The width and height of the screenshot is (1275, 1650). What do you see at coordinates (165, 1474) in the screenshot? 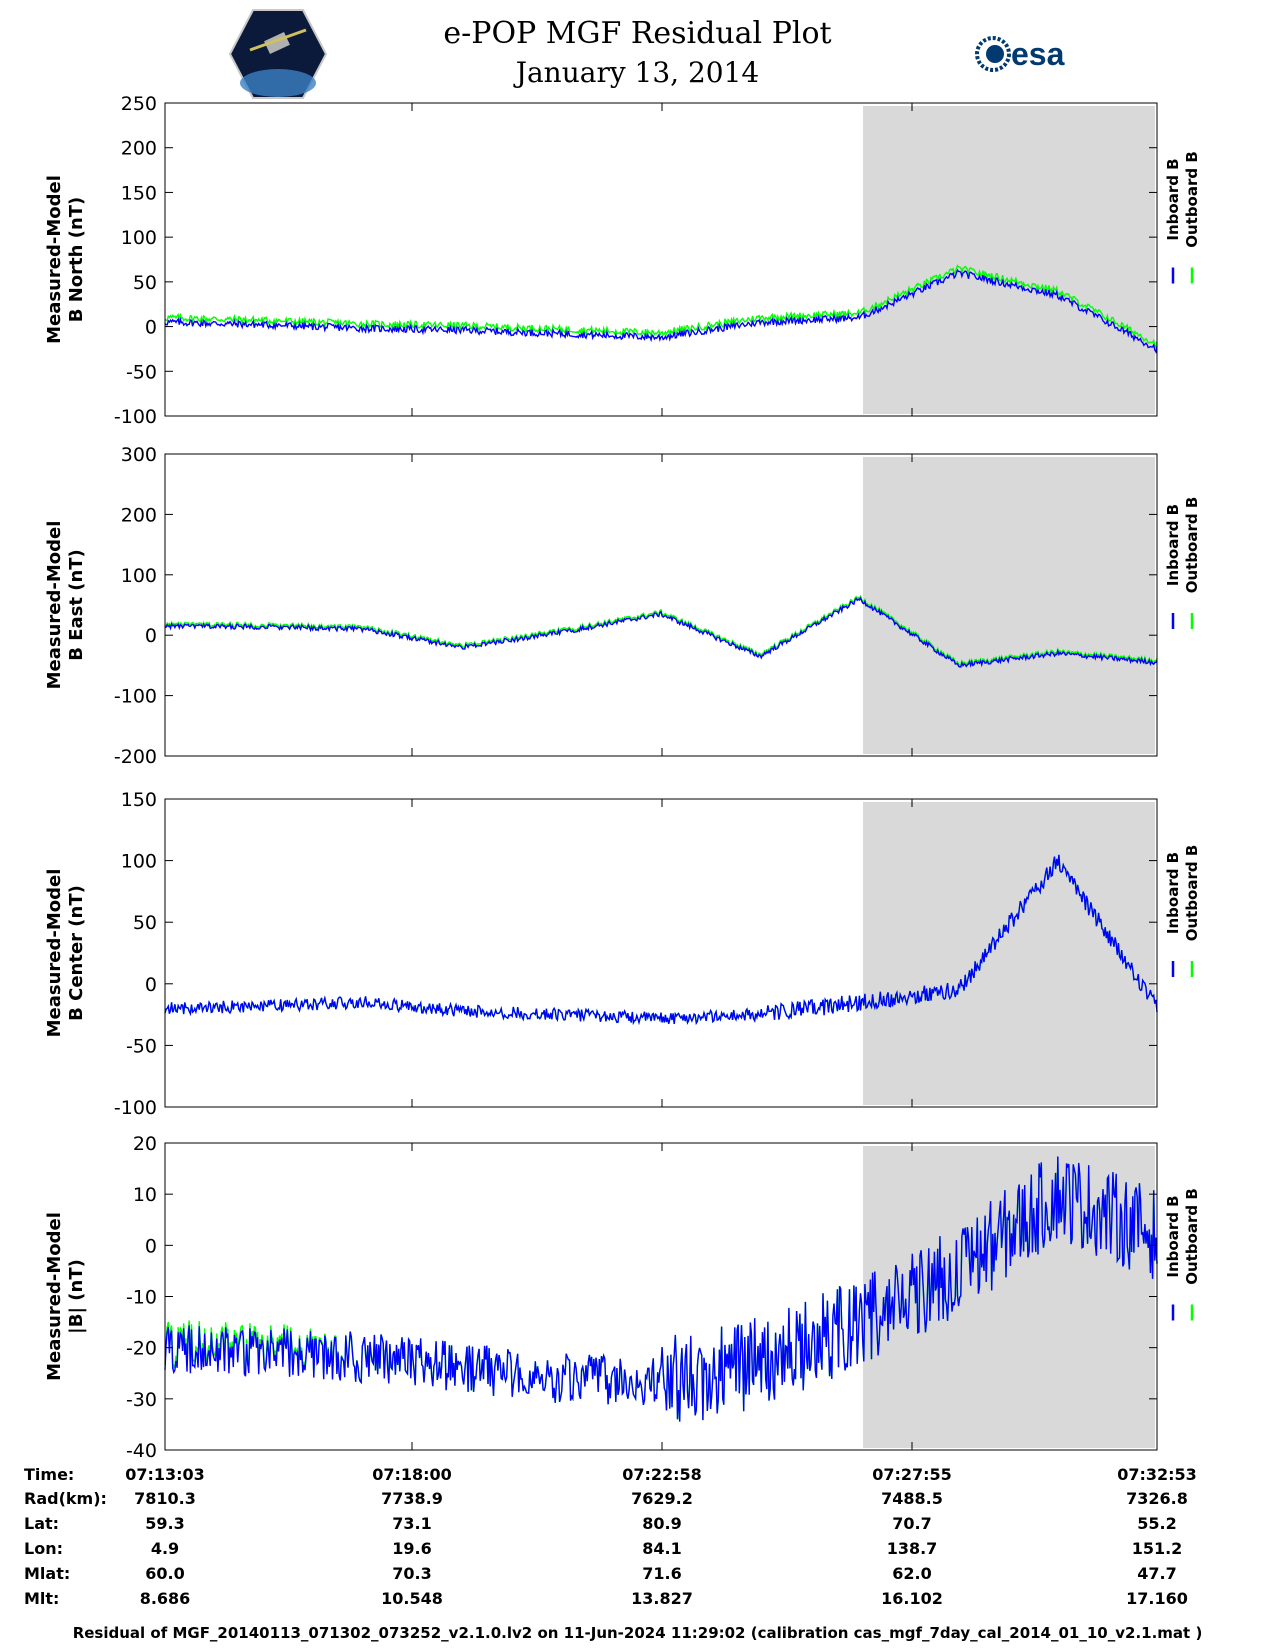
I see `stat-value: 07:13:03` at bounding box center [165, 1474].